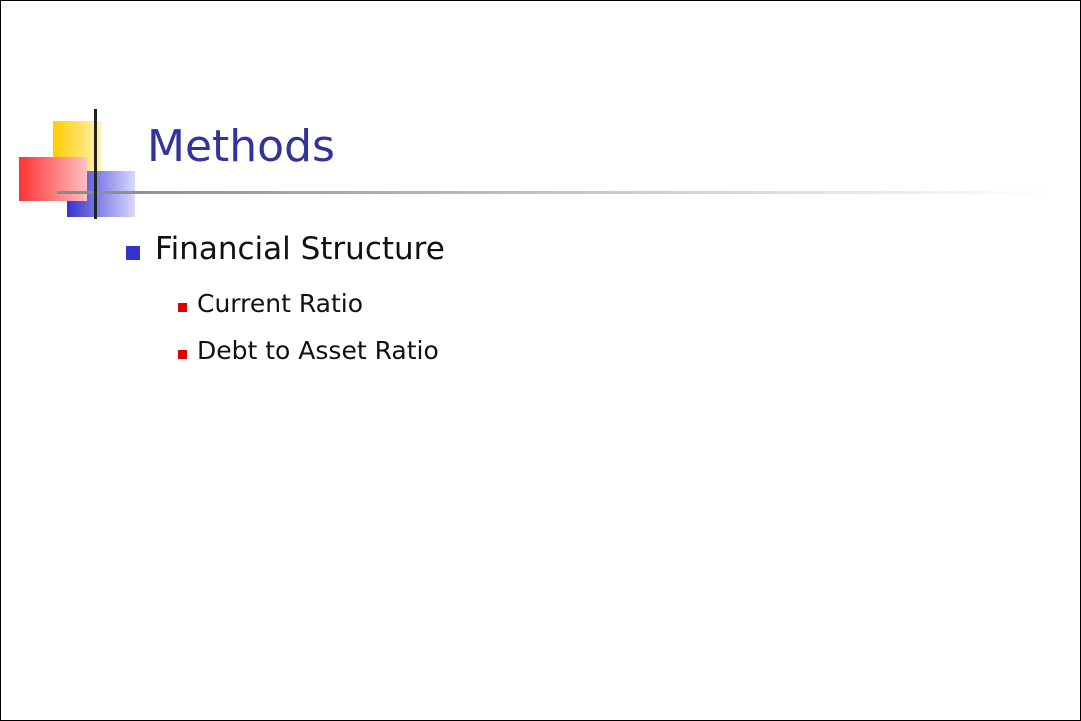 This screenshot has width=1081, height=721. I want to click on slide-title: Methods, so click(241, 146).